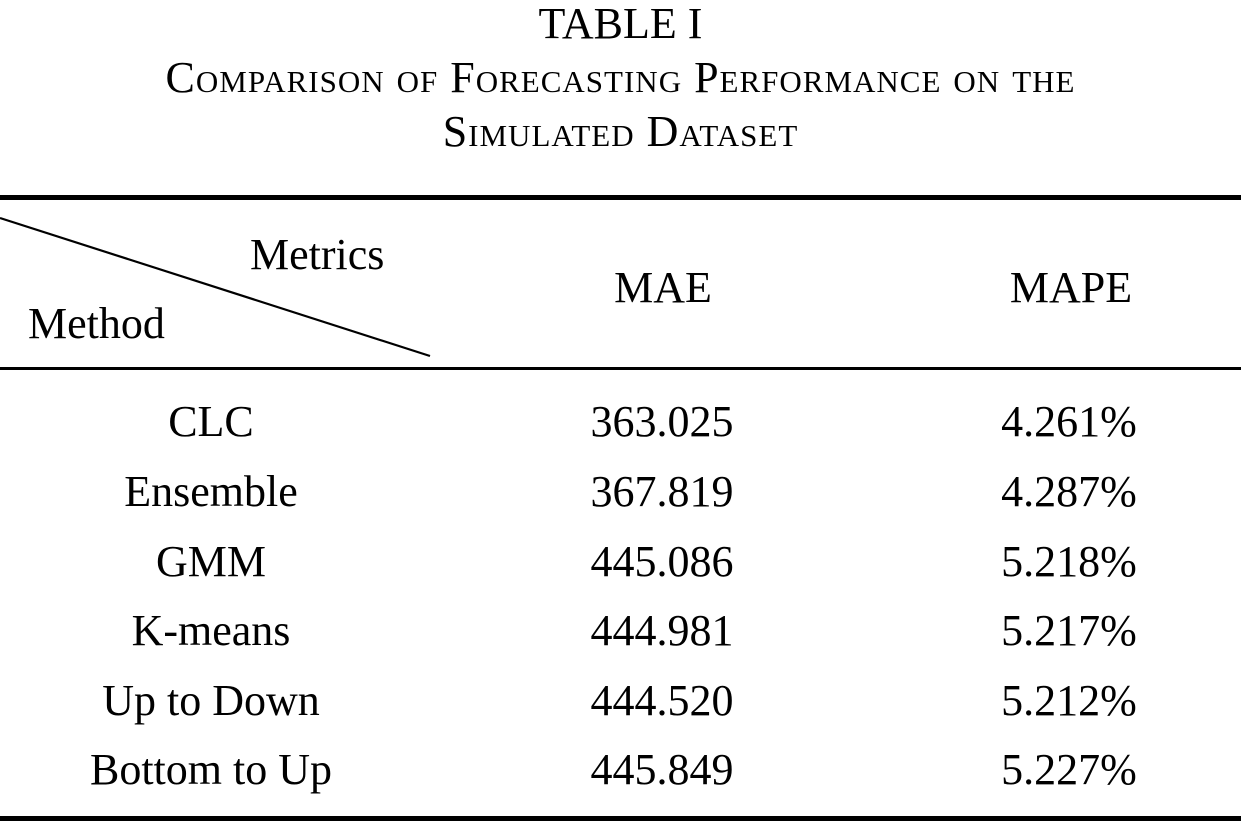  What do you see at coordinates (662, 769) in the screenshot?
I see `mae-cell: 445.849` at bounding box center [662, 769].